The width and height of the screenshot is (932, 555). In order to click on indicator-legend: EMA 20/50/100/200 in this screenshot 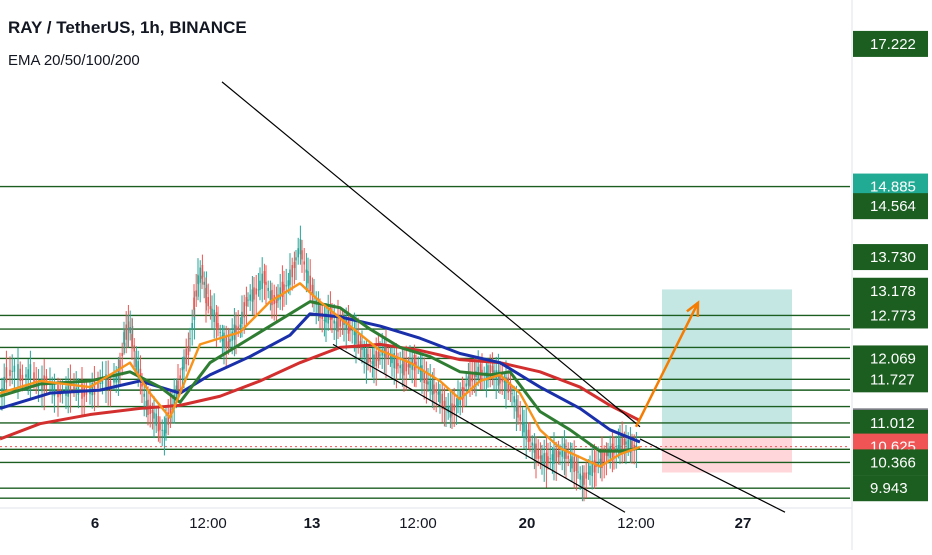, I will do `click(74, 60)`.